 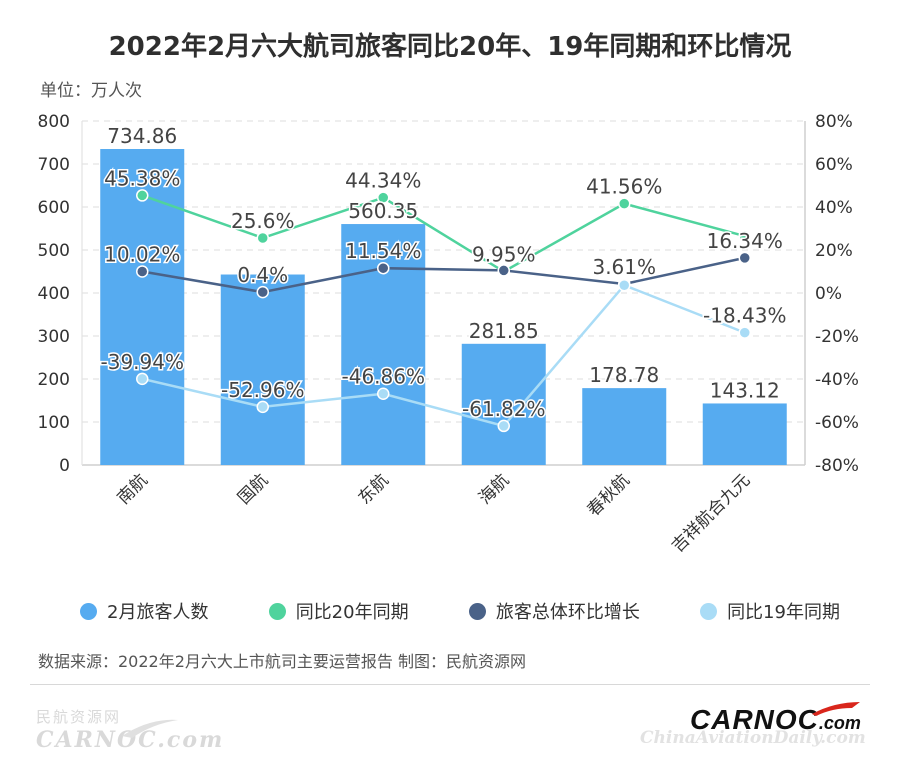 I want to click on legend-item-mom: 旅客总体环比增长, so click(x=554, y=611).